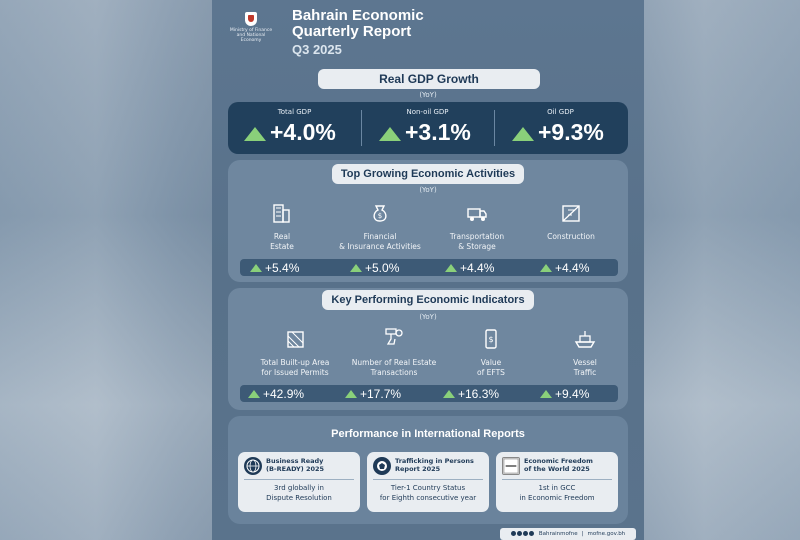 The image size is (800, 540). I want to click on gdp-oil: Oil GDP +9.3%, so click(560, 128).